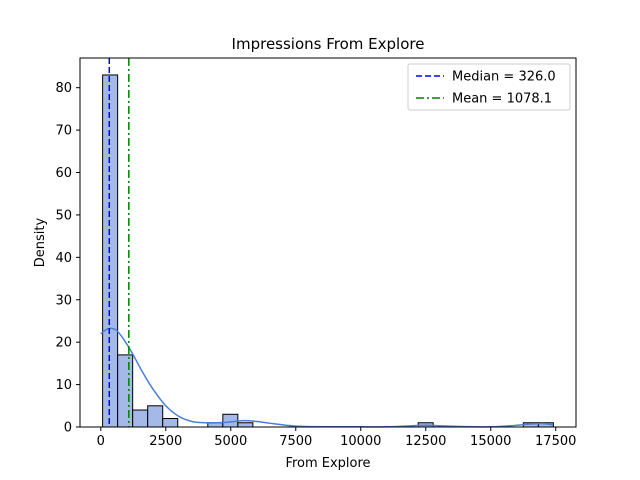 The width and height of the screenshot is (640, 480). I want to click on y-tick-label: 60, so click(63, 173).